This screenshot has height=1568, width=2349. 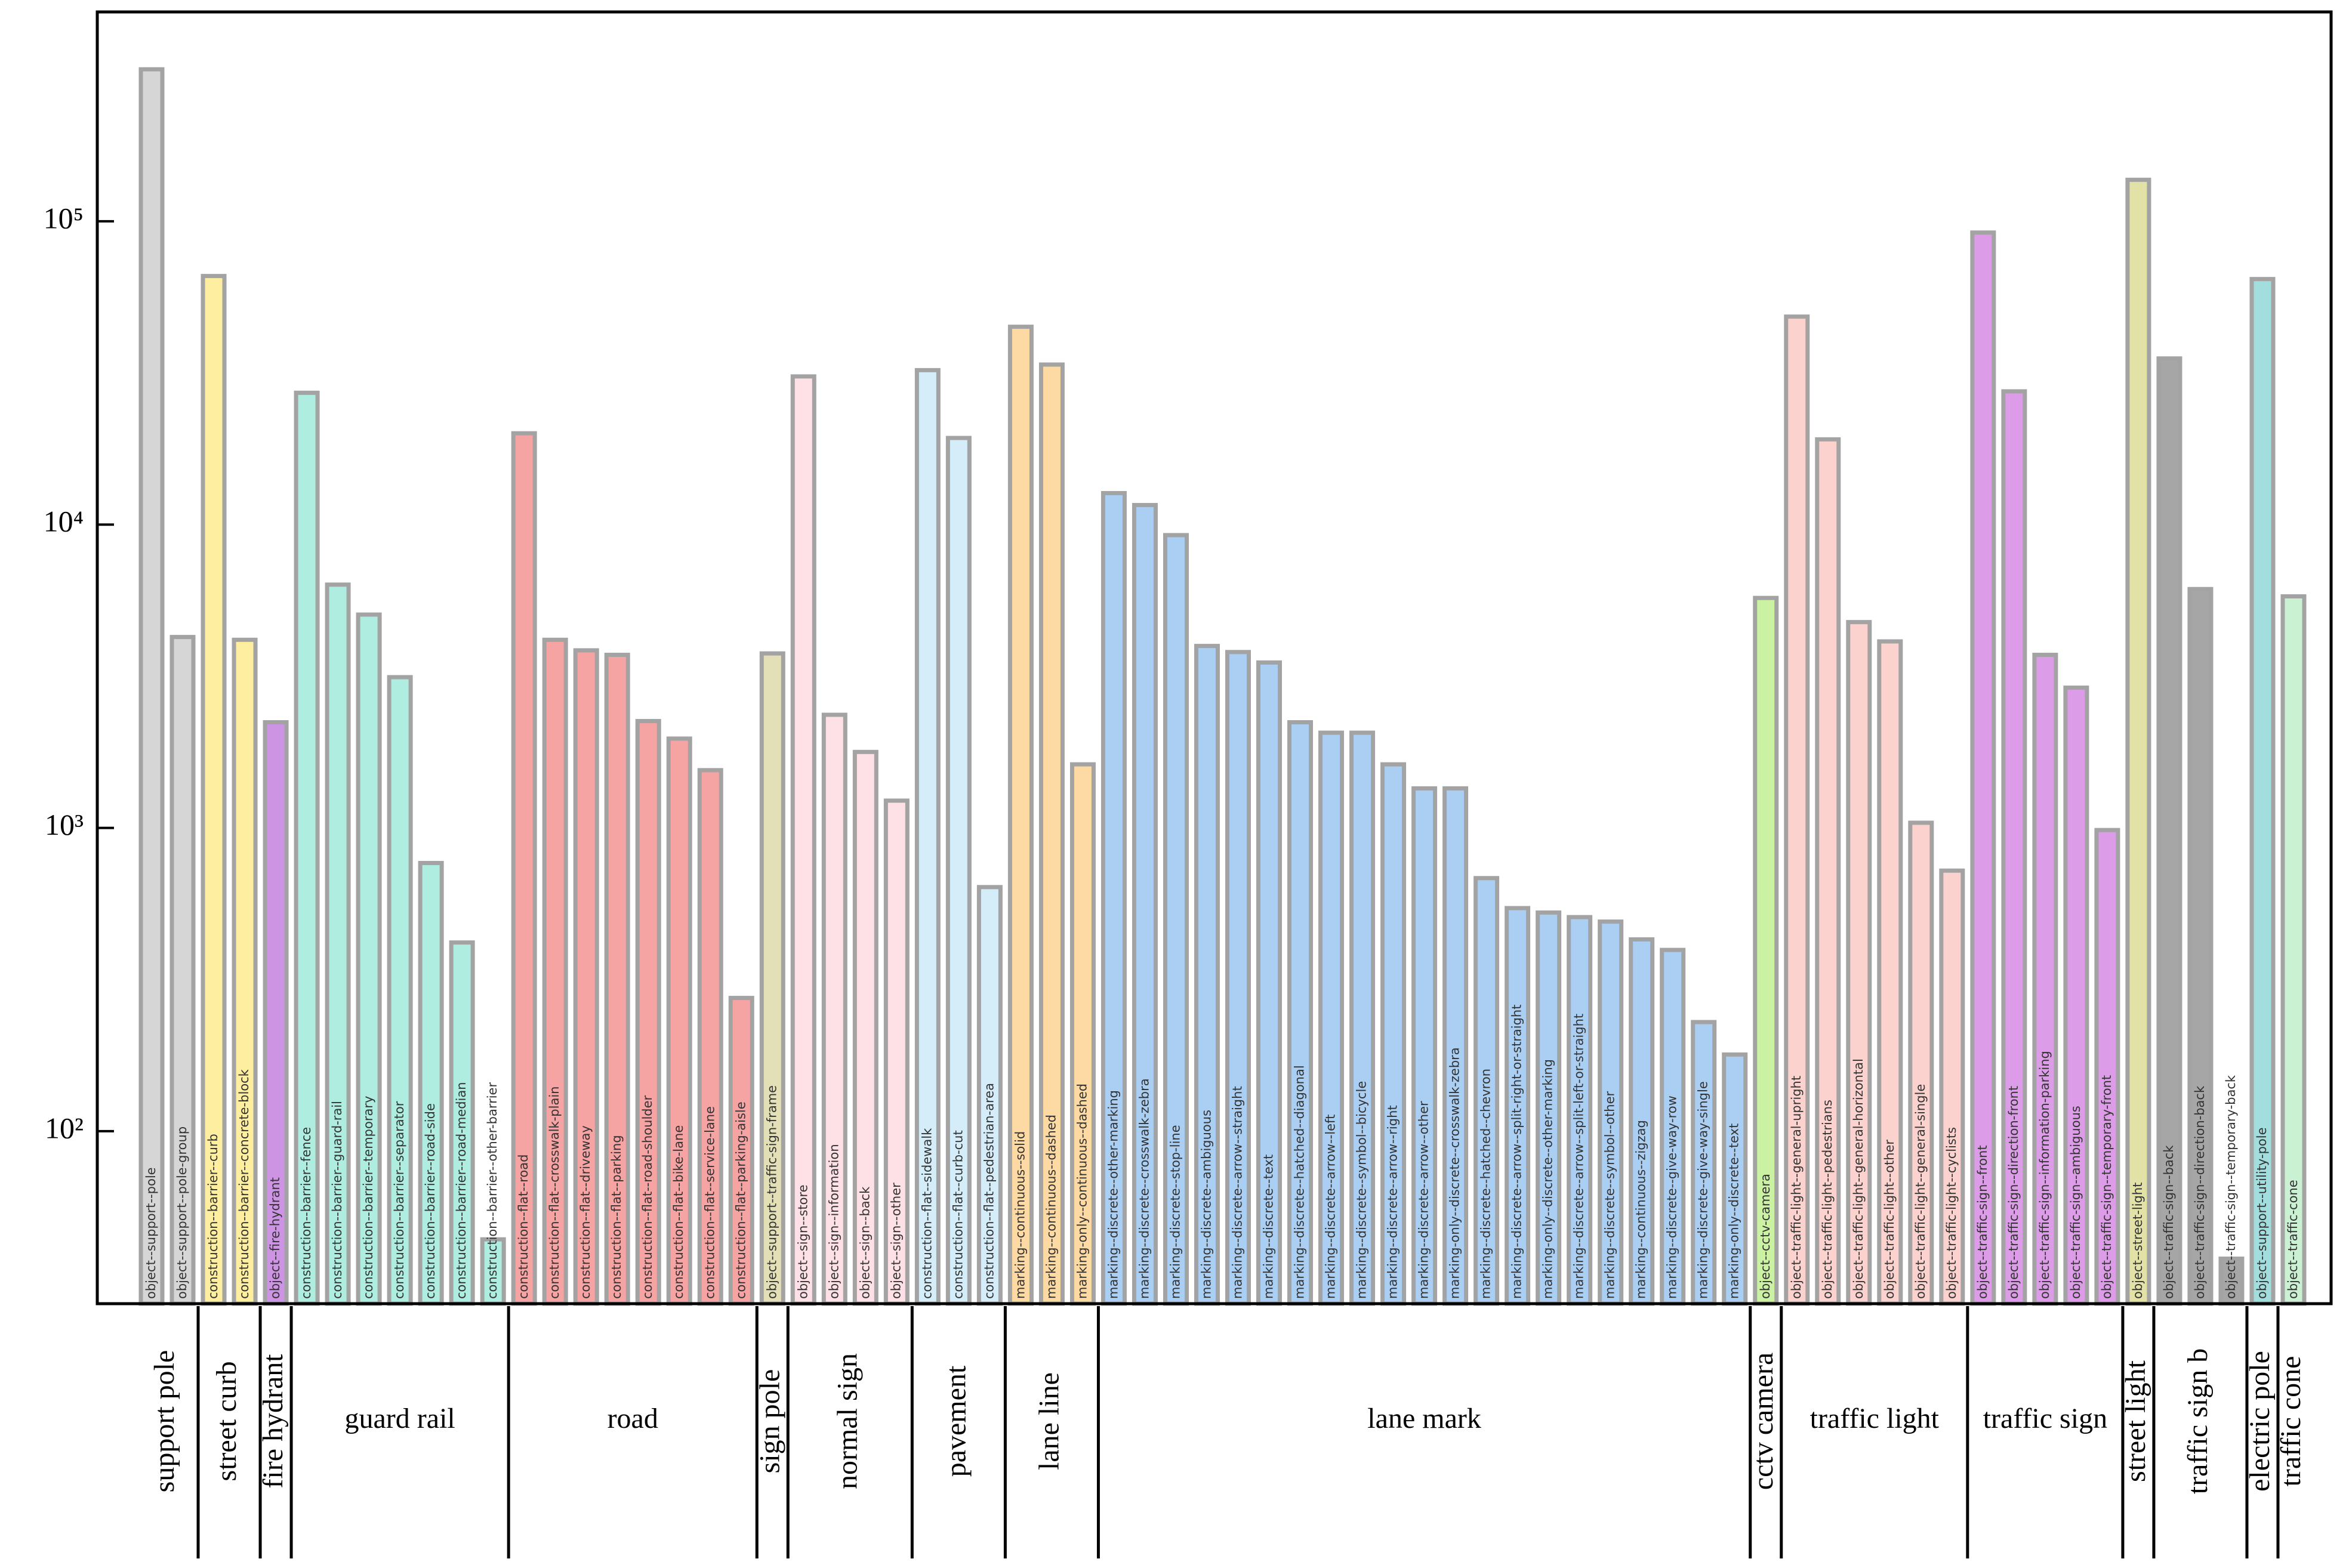 What do you see at coordinates (679, 1212) in the screenshot?
I see `bar-label: construction--flat--bike-lane` at bounding box center [679, 1212].